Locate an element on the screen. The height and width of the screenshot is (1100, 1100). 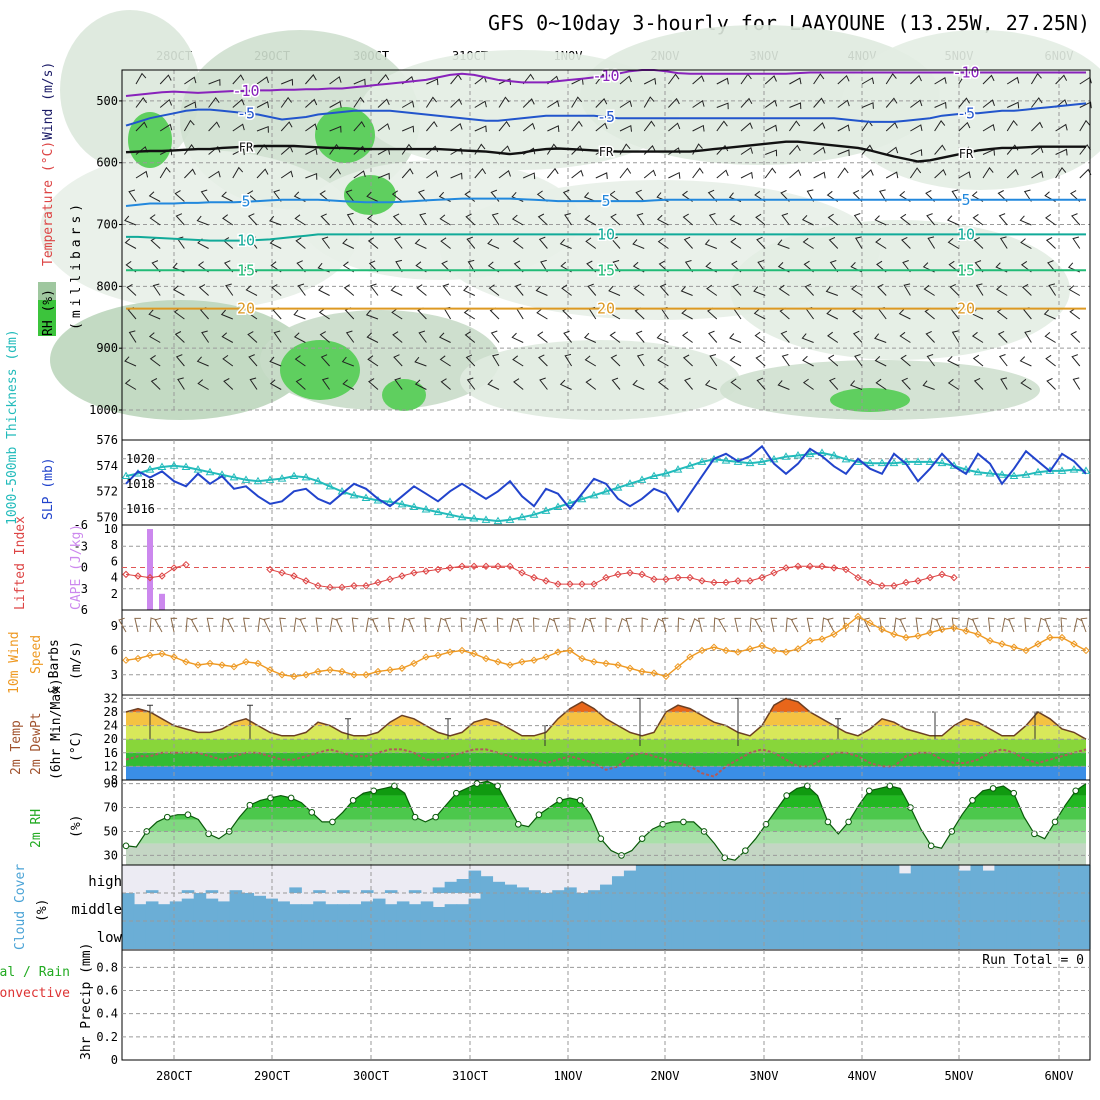
lifted-tick: 6 is located at coordinates (84, 610).